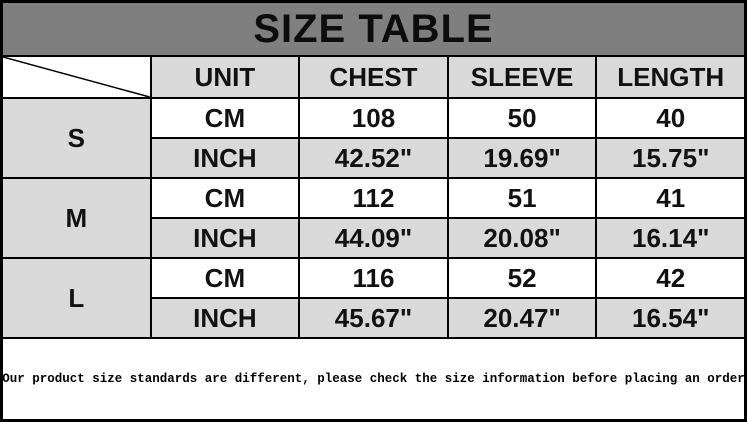 This screenshot has width=747, height=422. I want to click on column-header-chest: CHEST, so click(373, 77).